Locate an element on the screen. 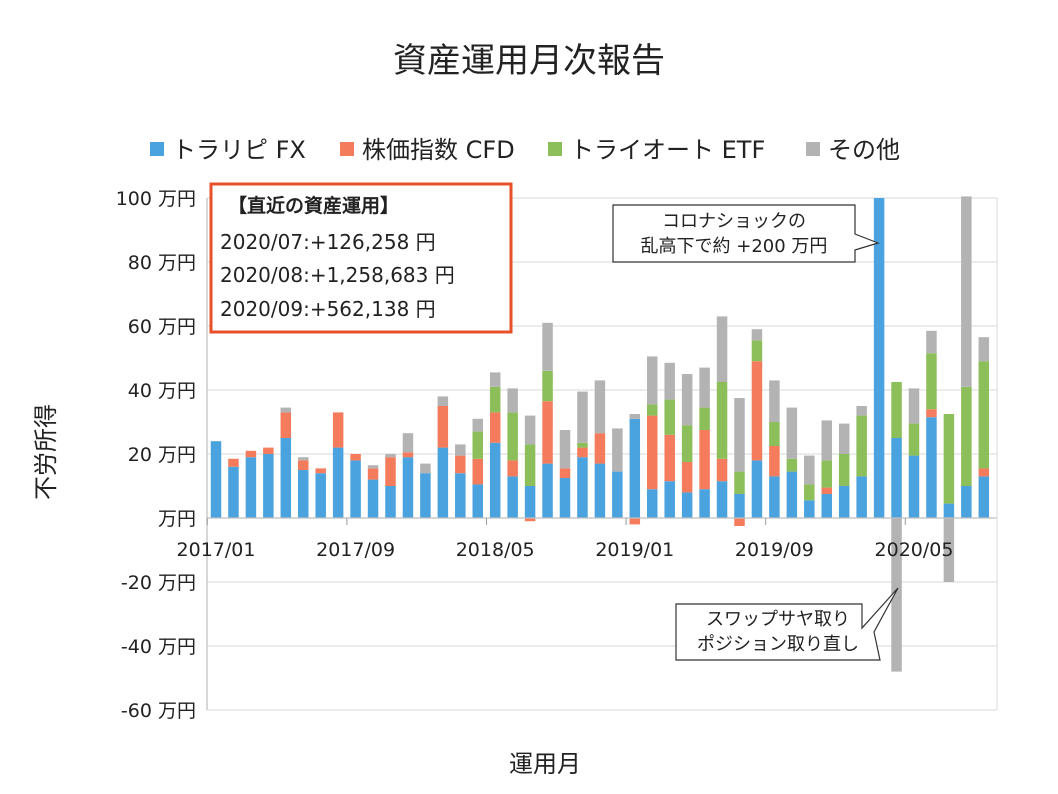 This screenshot has width=1058, height=794. legend: トラリピ FX 株価指数 CFD トライオート ETF その他 is located at coordinates (525, 150).